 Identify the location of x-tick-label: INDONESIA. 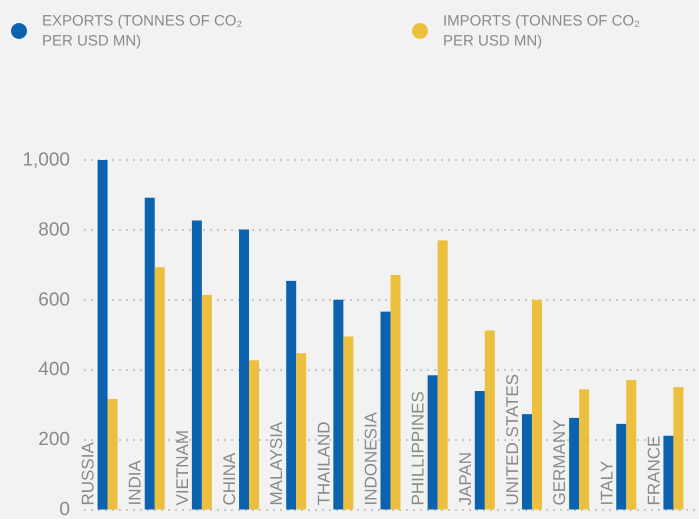
(371, 458).